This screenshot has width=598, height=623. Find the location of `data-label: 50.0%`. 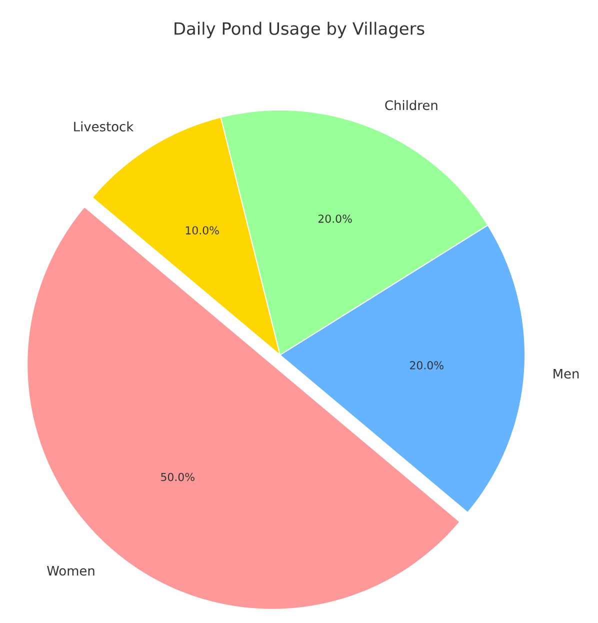

data-label: 50.0% is located at coordinates (177, 477).